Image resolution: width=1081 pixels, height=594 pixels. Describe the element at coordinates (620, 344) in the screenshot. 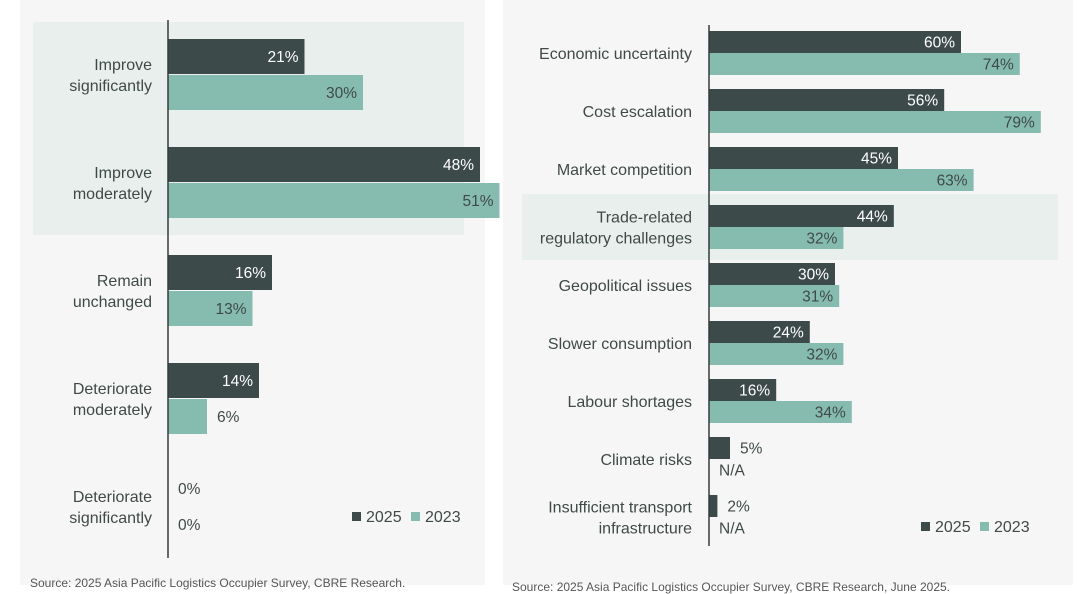

I see `category-label: Slower consumption` at that location.